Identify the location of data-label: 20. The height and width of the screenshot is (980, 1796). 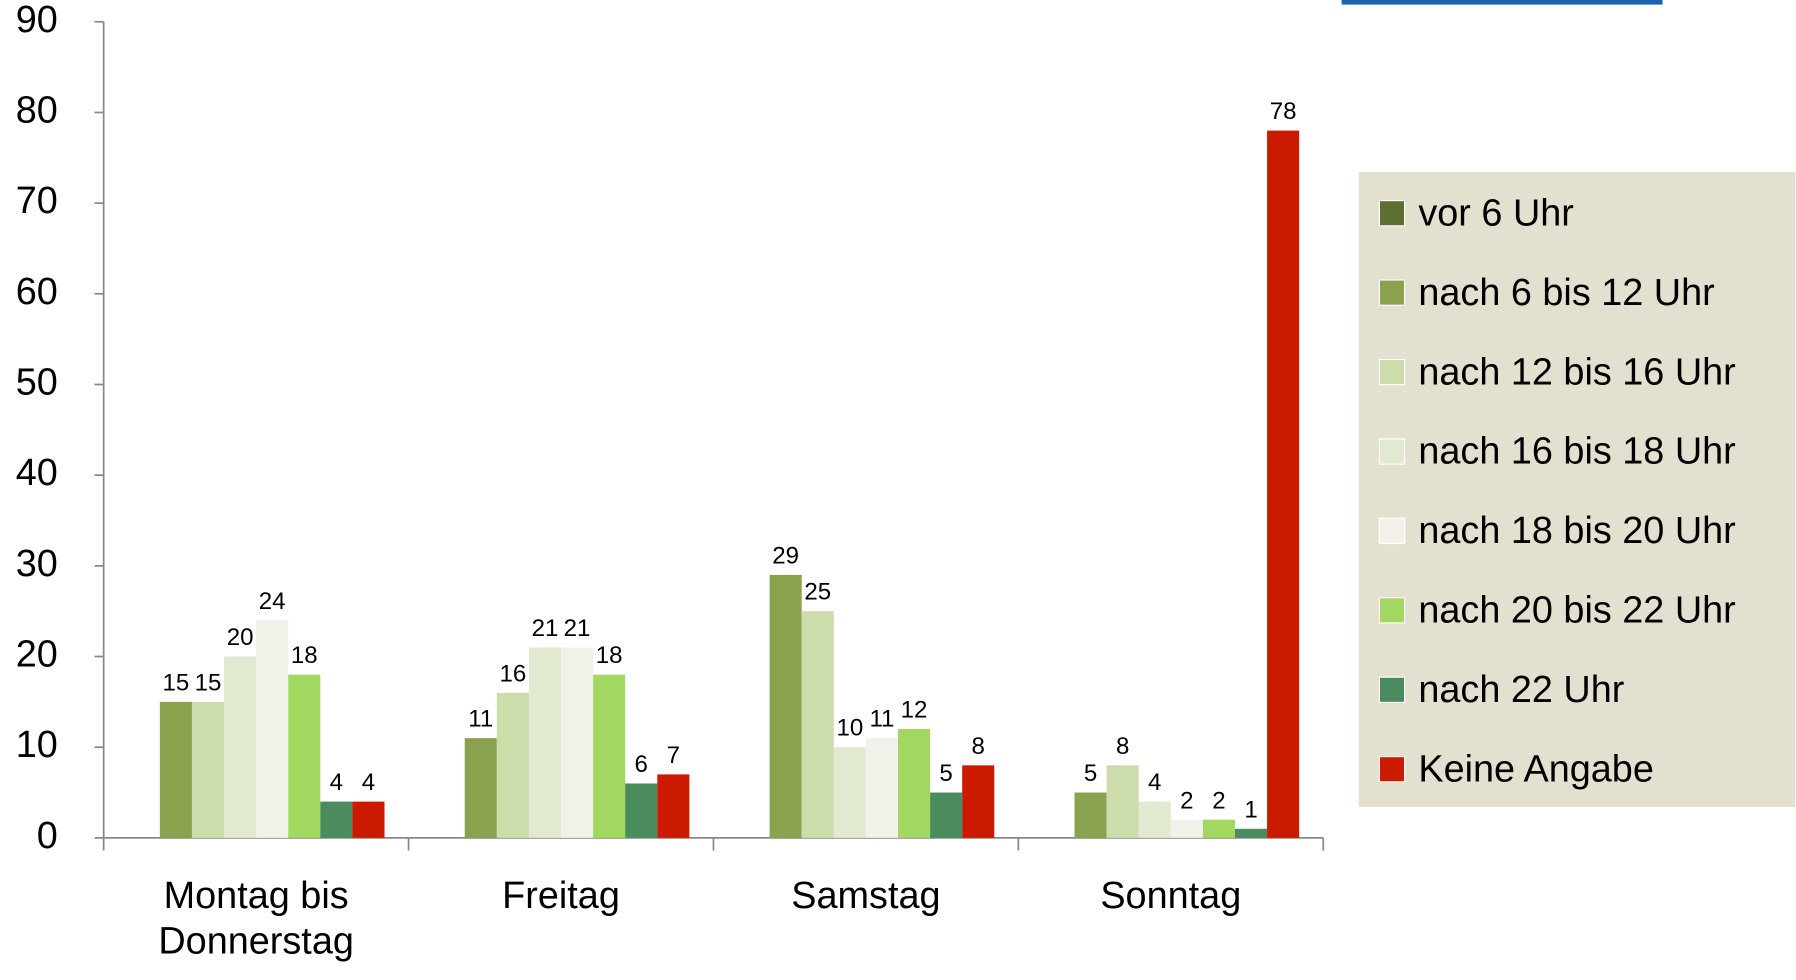
(240, 637).